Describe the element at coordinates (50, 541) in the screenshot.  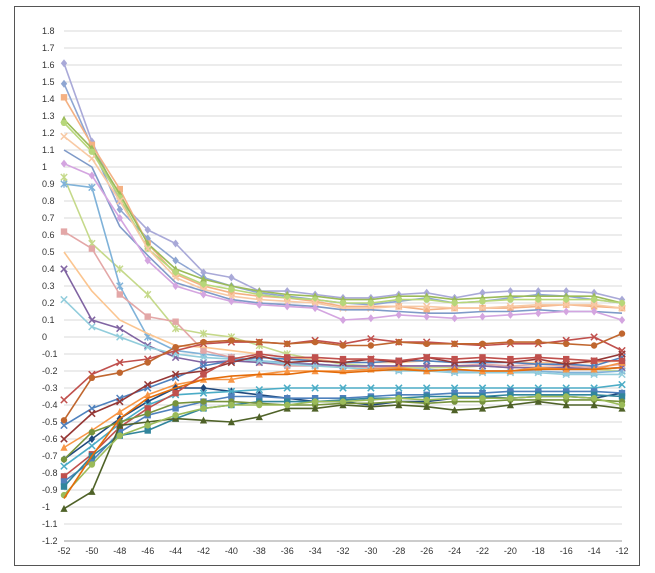
I see `y-tick-label: -1.2` at that location.